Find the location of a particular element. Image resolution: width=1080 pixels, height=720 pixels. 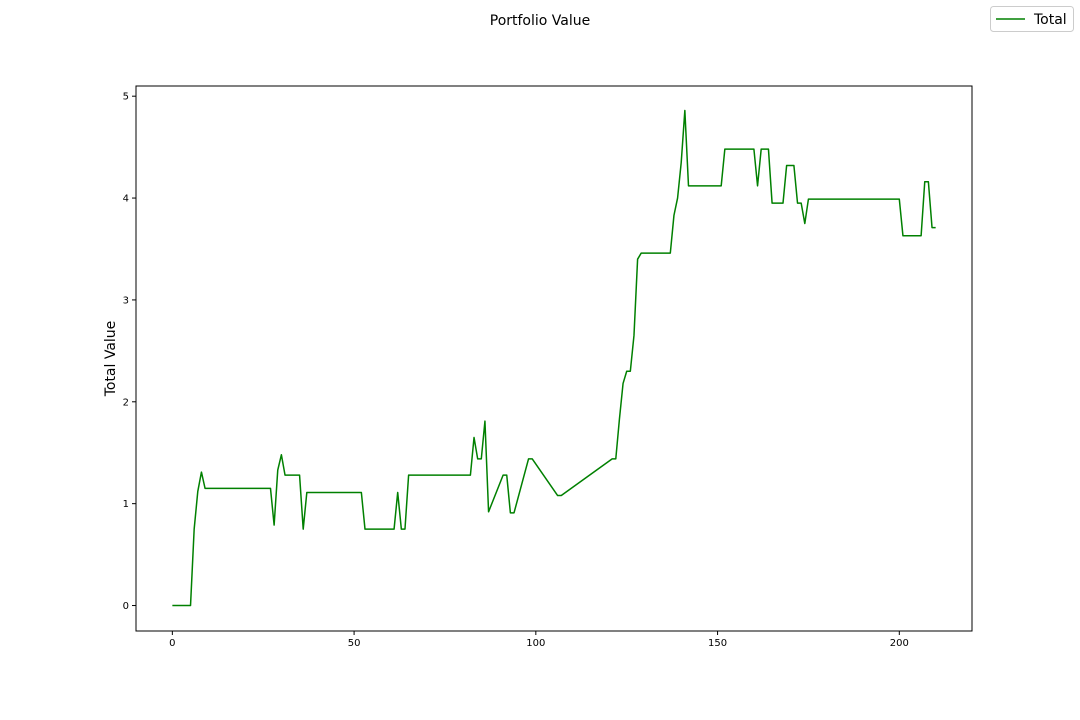

legend-label-total: Total is located at coordinates (1050, 20).